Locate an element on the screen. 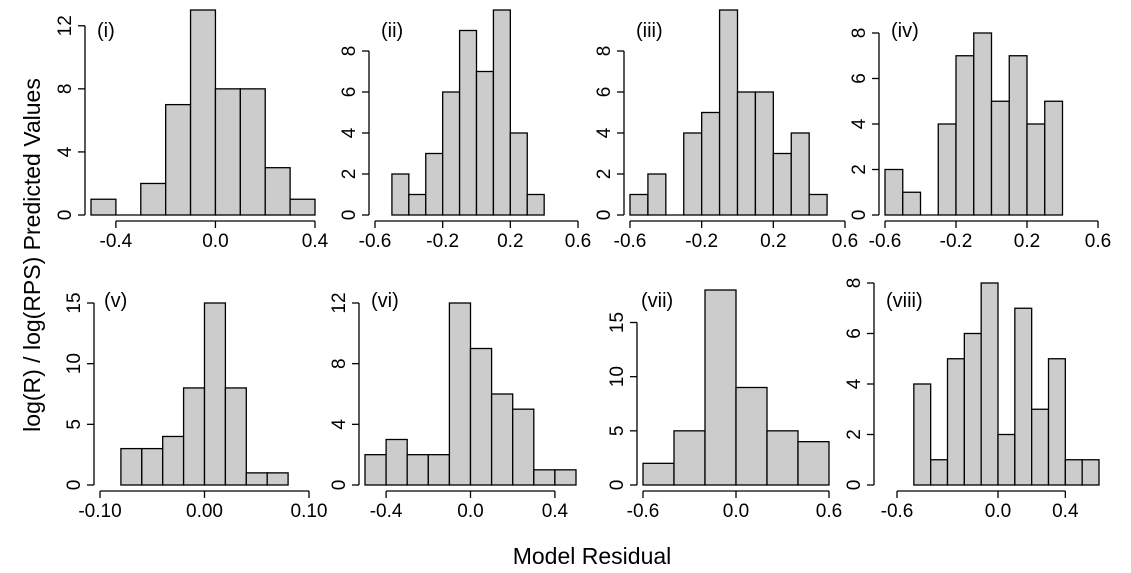 This screenshot has width=1131, height=573. x-axis-label: Model Residual is located at coordinates (592, 556).